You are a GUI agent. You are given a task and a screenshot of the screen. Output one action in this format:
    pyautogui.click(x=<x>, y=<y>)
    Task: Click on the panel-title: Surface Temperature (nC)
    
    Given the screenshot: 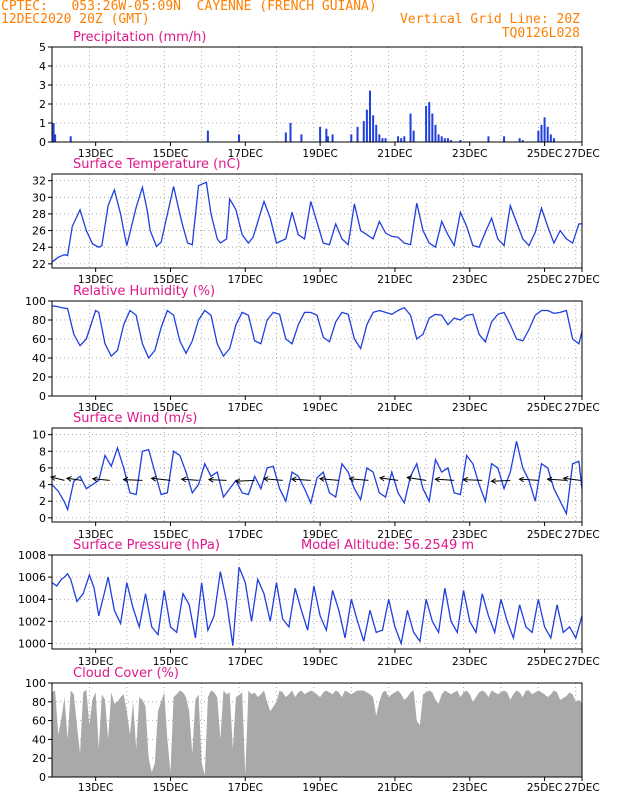 What is the action you would take?
    pyautogui.click(x=157, y=164)
    